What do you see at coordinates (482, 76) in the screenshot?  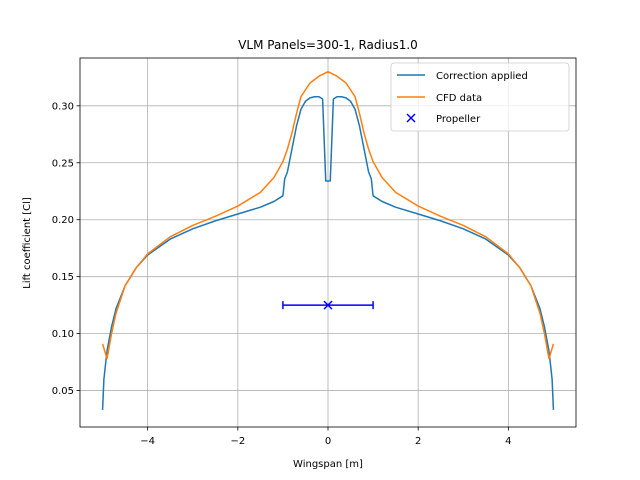 I see `legend-label-correction: Correction applied` at bounding box center [482, 76].